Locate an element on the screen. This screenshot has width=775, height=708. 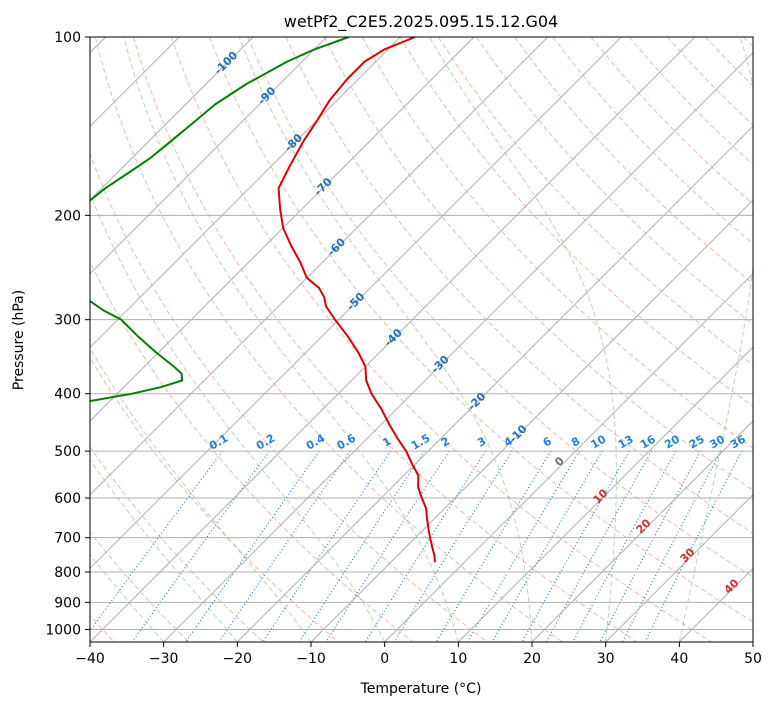
y-tick-label: 500 is located at coordinates (67, 452).